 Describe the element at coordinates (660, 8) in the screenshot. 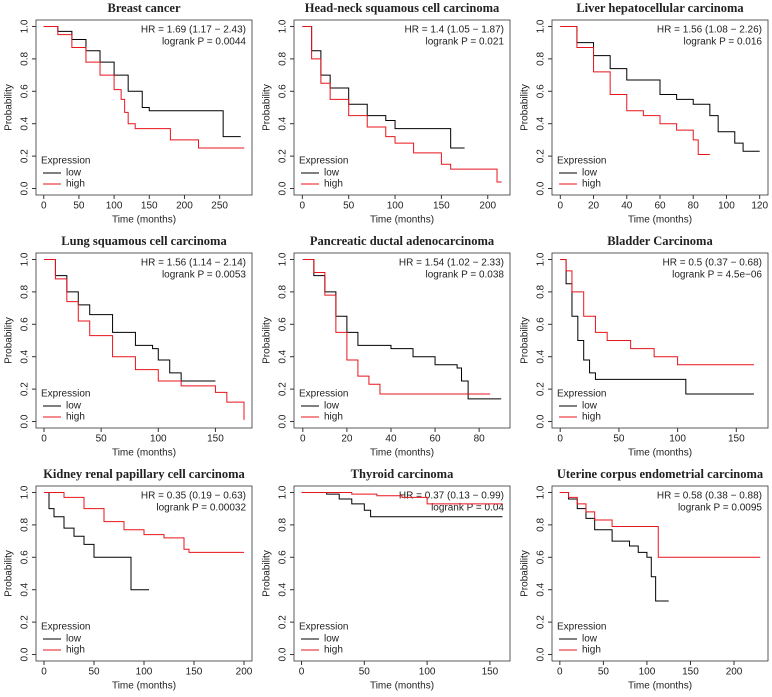

I see `chart-title: Liver hepatocellular carcinoma` at that location.